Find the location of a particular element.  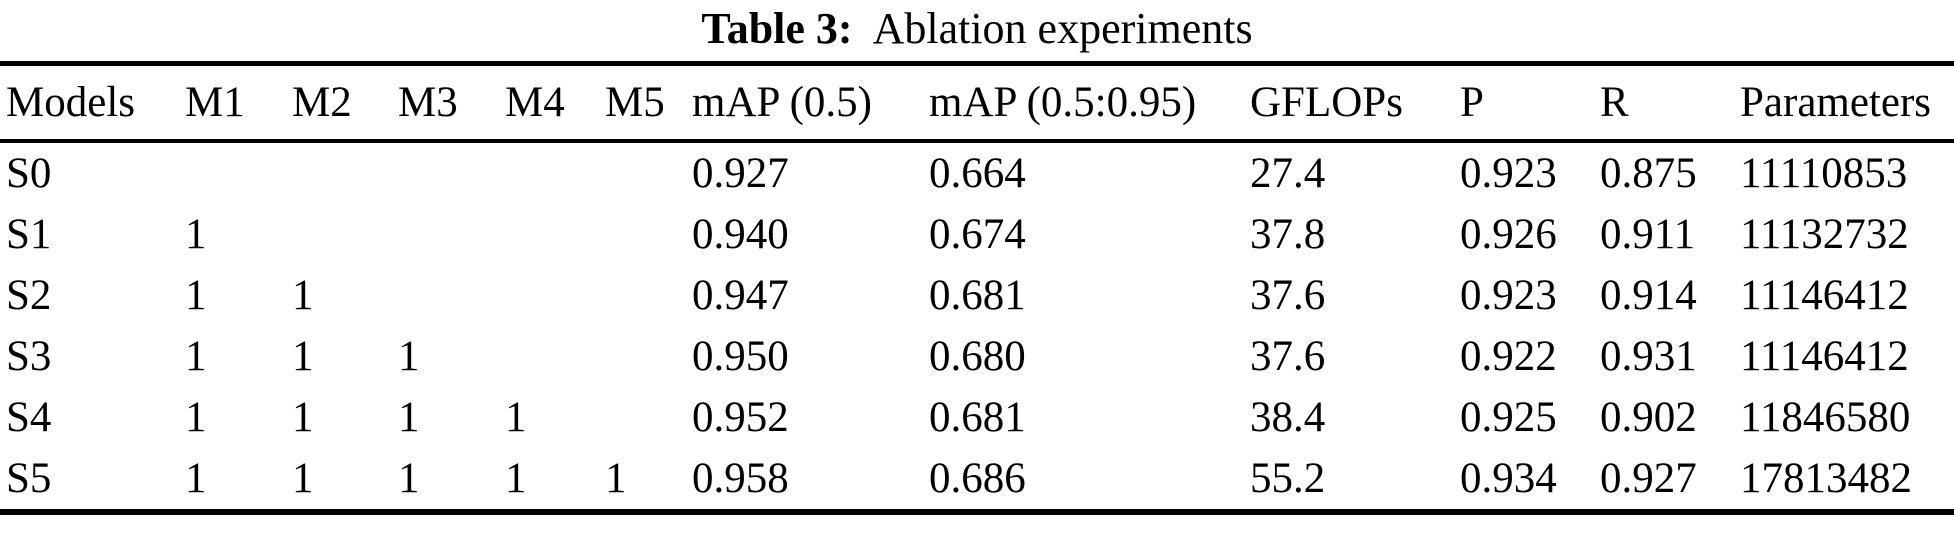

column-header-map-0.5: mAP (0.5) is located at coordinates (782, 102).